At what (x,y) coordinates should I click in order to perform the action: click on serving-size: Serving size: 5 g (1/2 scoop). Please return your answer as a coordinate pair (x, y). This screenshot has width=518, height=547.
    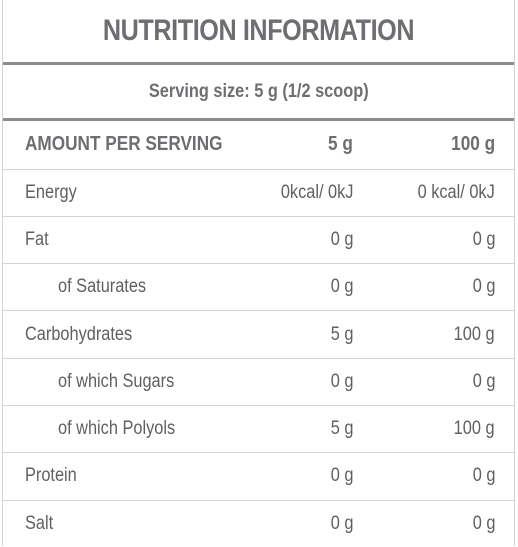
    Looking at the image, I should click on (258, 93).